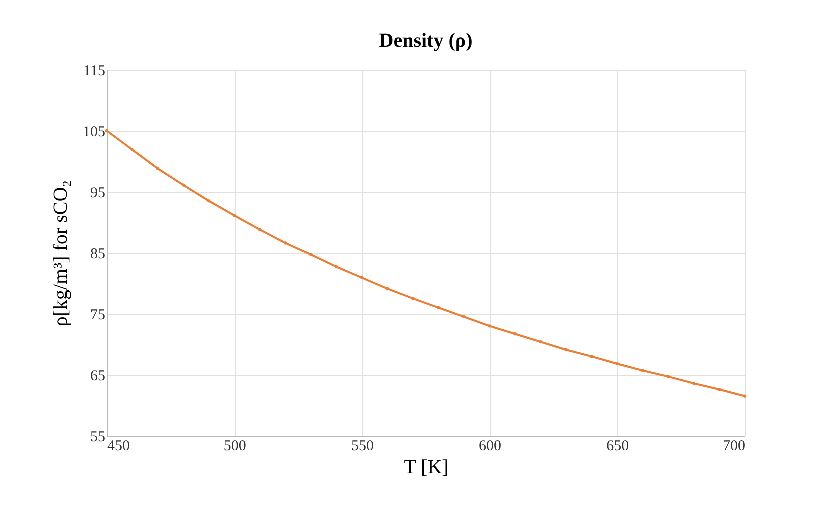 Image resolution: width=816 pixels, height=518 pixels. What do you see at coordinates (490, 446) in the screenshot?
I see `x-tick-label: 600` at bounding box center [490, 446].